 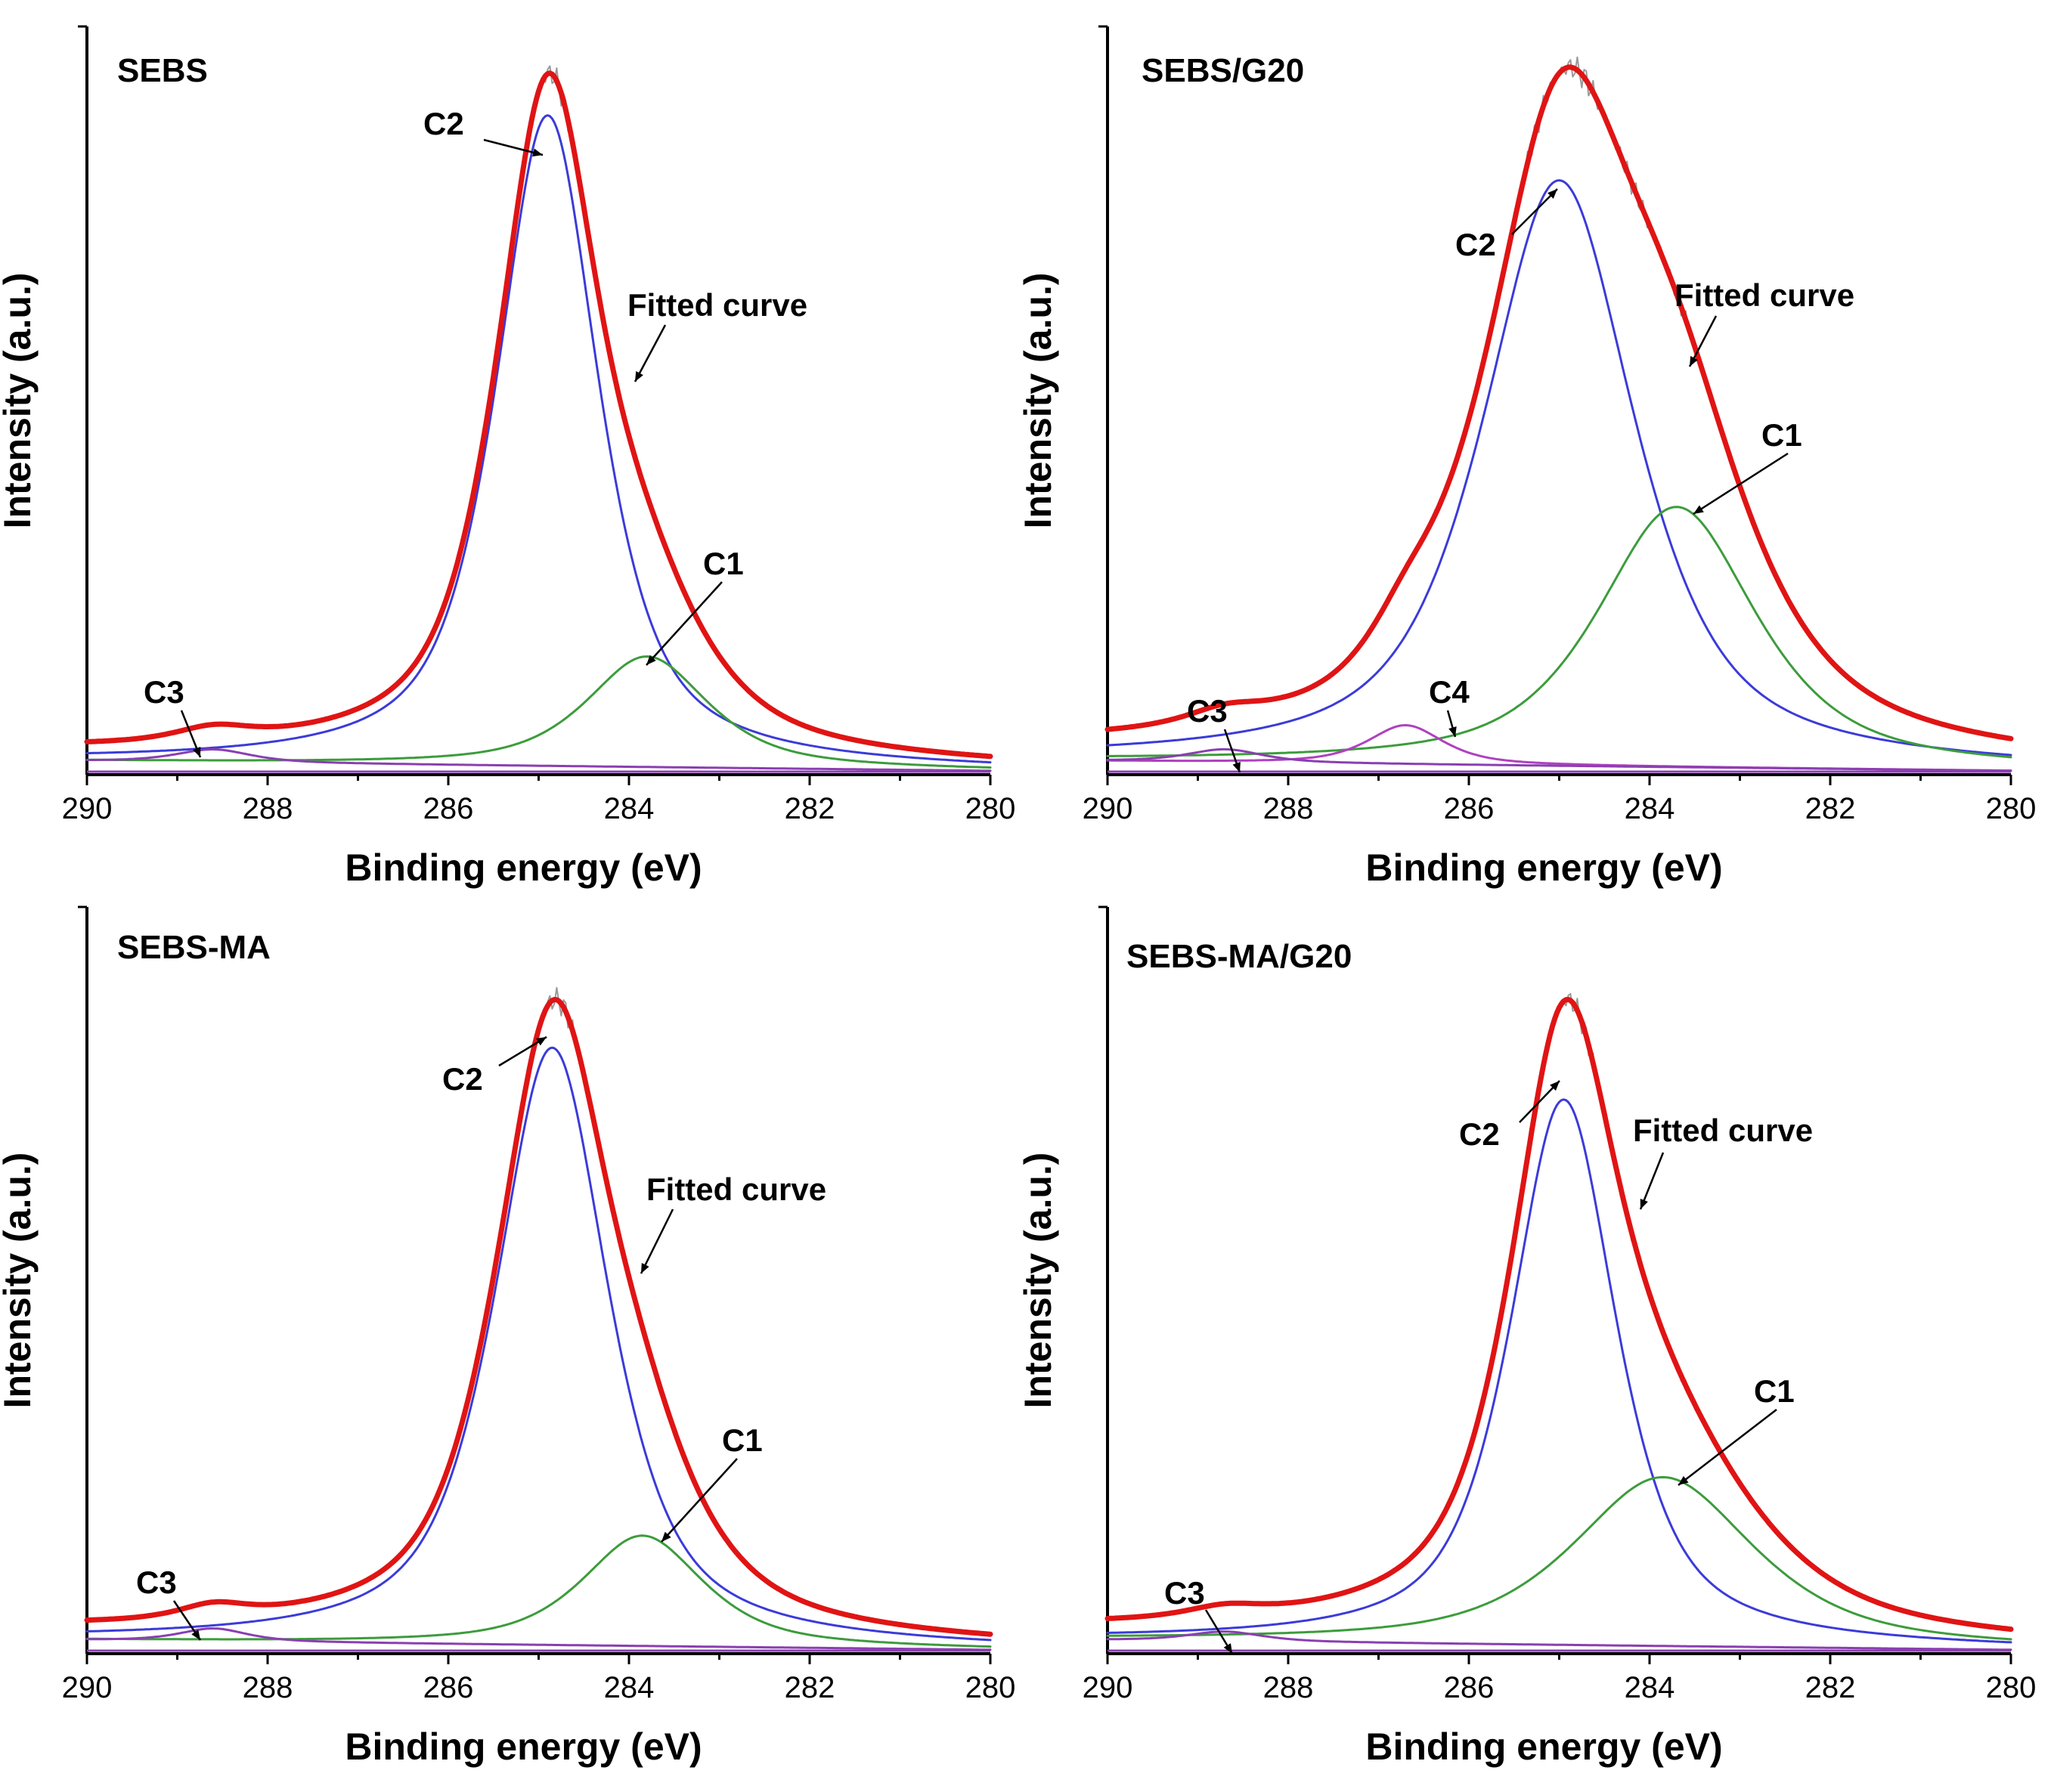 What do you see at coordinates (1223, 70) in the screenshot?
I see `panel-title: SEBS/G20` at bounding box center [1223, 70].